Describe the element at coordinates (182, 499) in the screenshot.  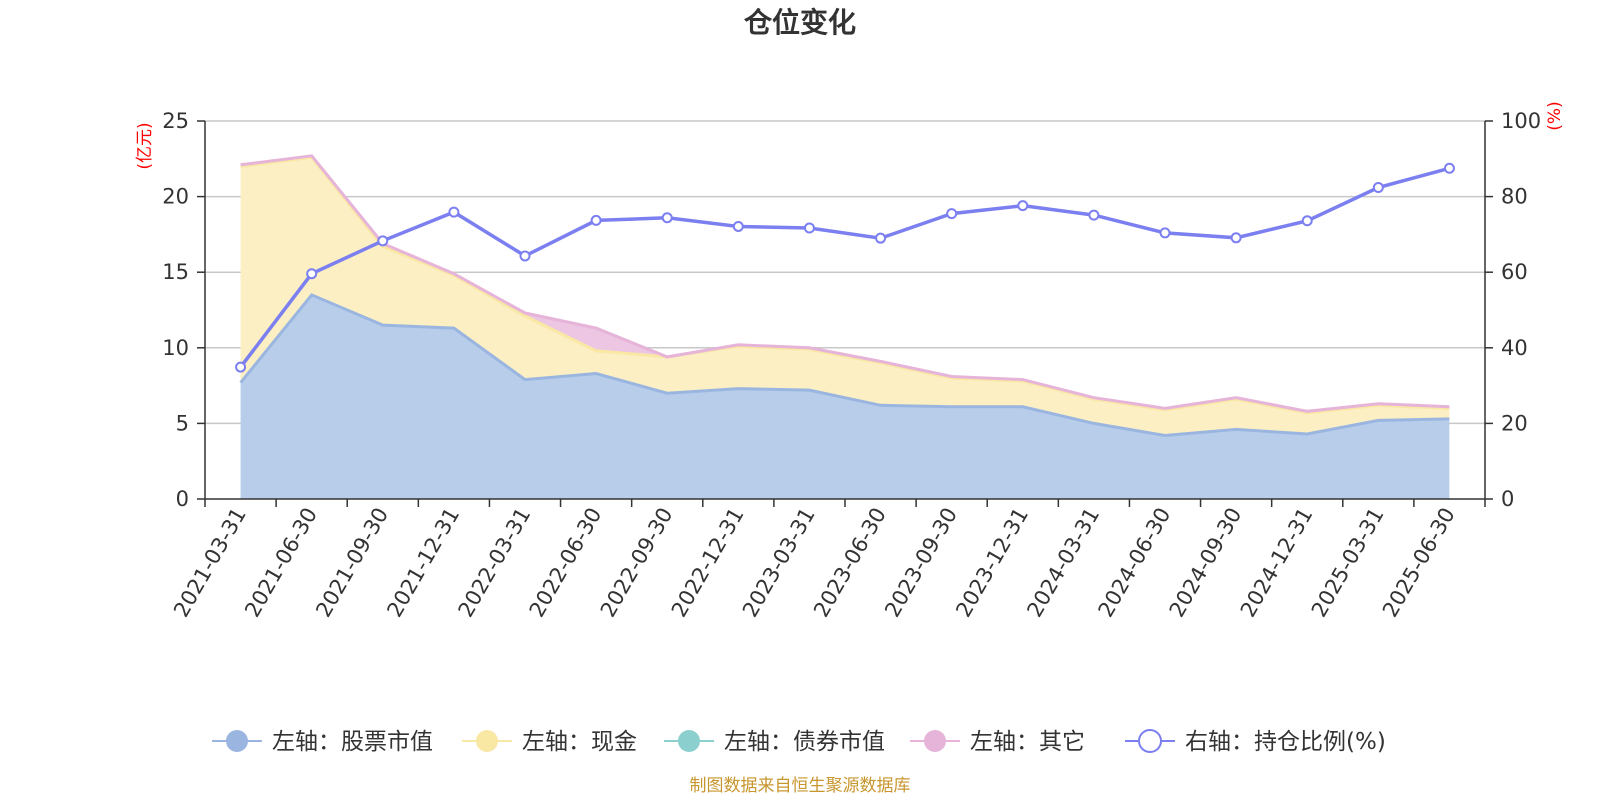
I see `left-tick-label: 0` at that location.